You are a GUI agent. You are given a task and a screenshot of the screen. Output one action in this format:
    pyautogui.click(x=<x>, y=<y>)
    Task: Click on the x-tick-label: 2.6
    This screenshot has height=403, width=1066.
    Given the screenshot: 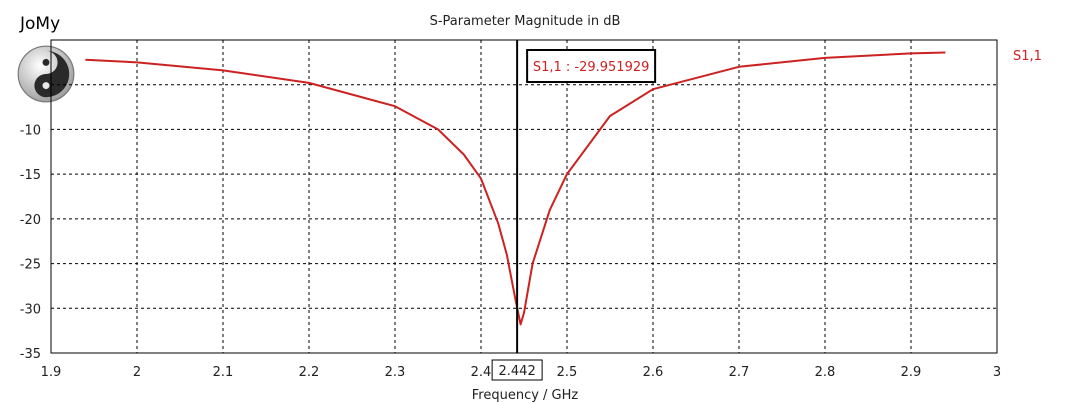 What is the action you would take?
    pyautogui.click(x=653, y=372)
    